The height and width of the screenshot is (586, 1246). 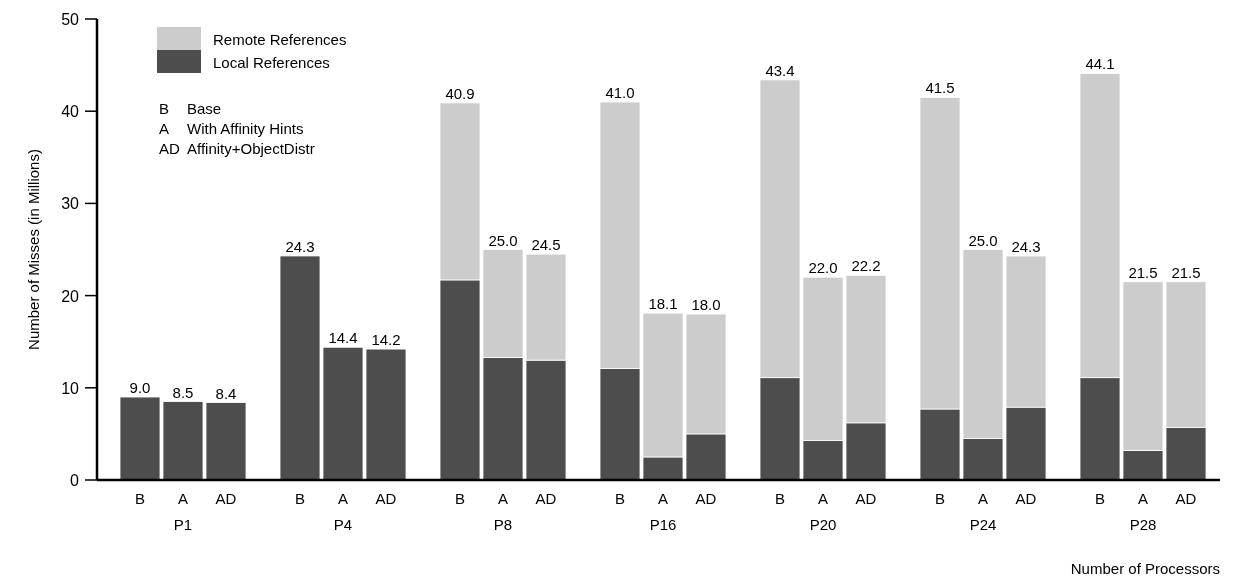 I want to click on total-label: 14.2, so click(x=386, y=340).